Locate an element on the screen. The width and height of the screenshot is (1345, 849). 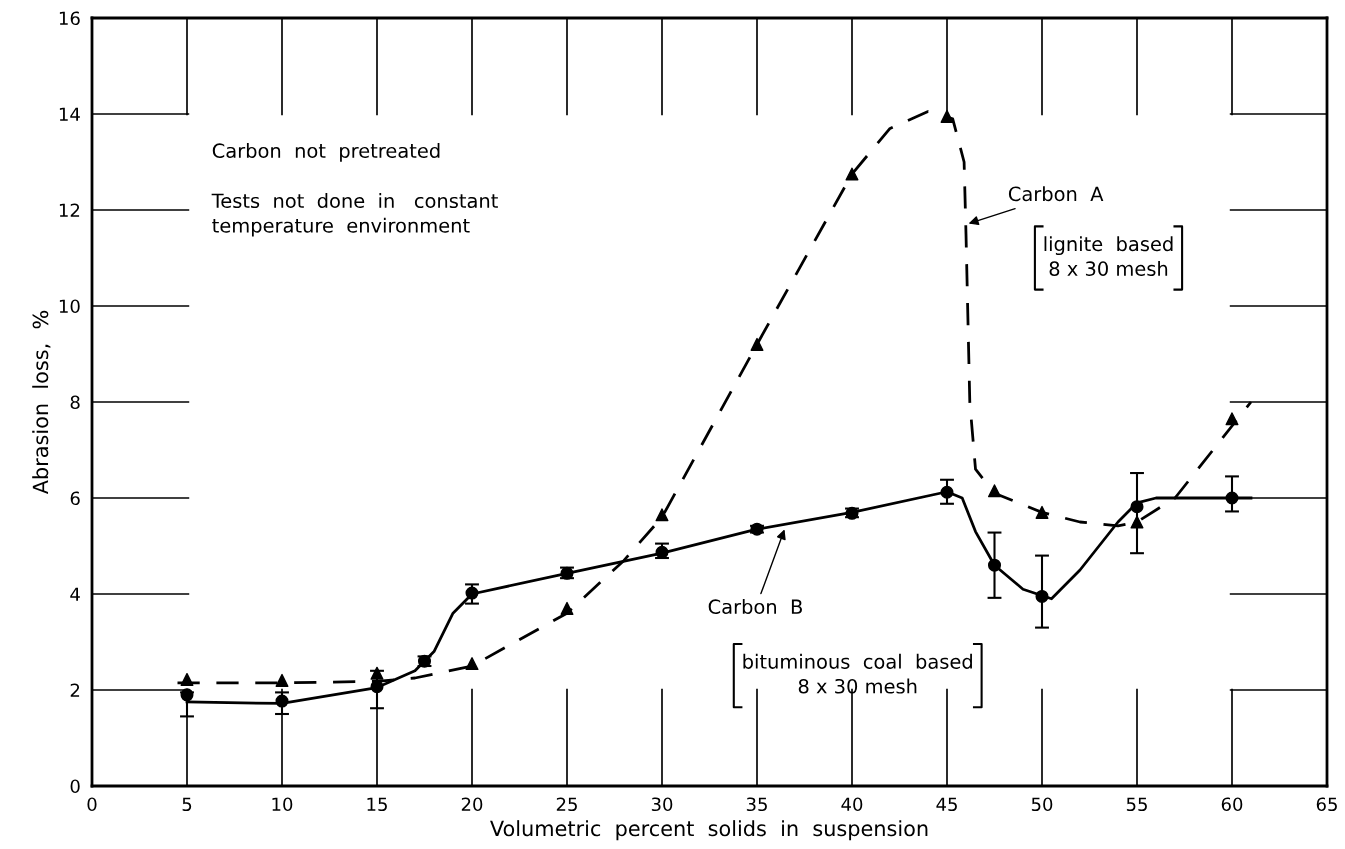
y-tick-label: 8 is located at coordinates (75, 402).